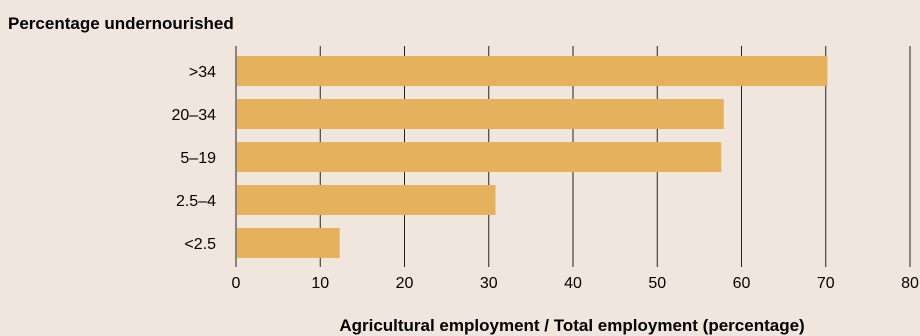 The image size is (920, 336). What do you see at coordinates (826, 283) in the screenshot?
I see `x-tick-label: 70` at bounding box center [826, 283].